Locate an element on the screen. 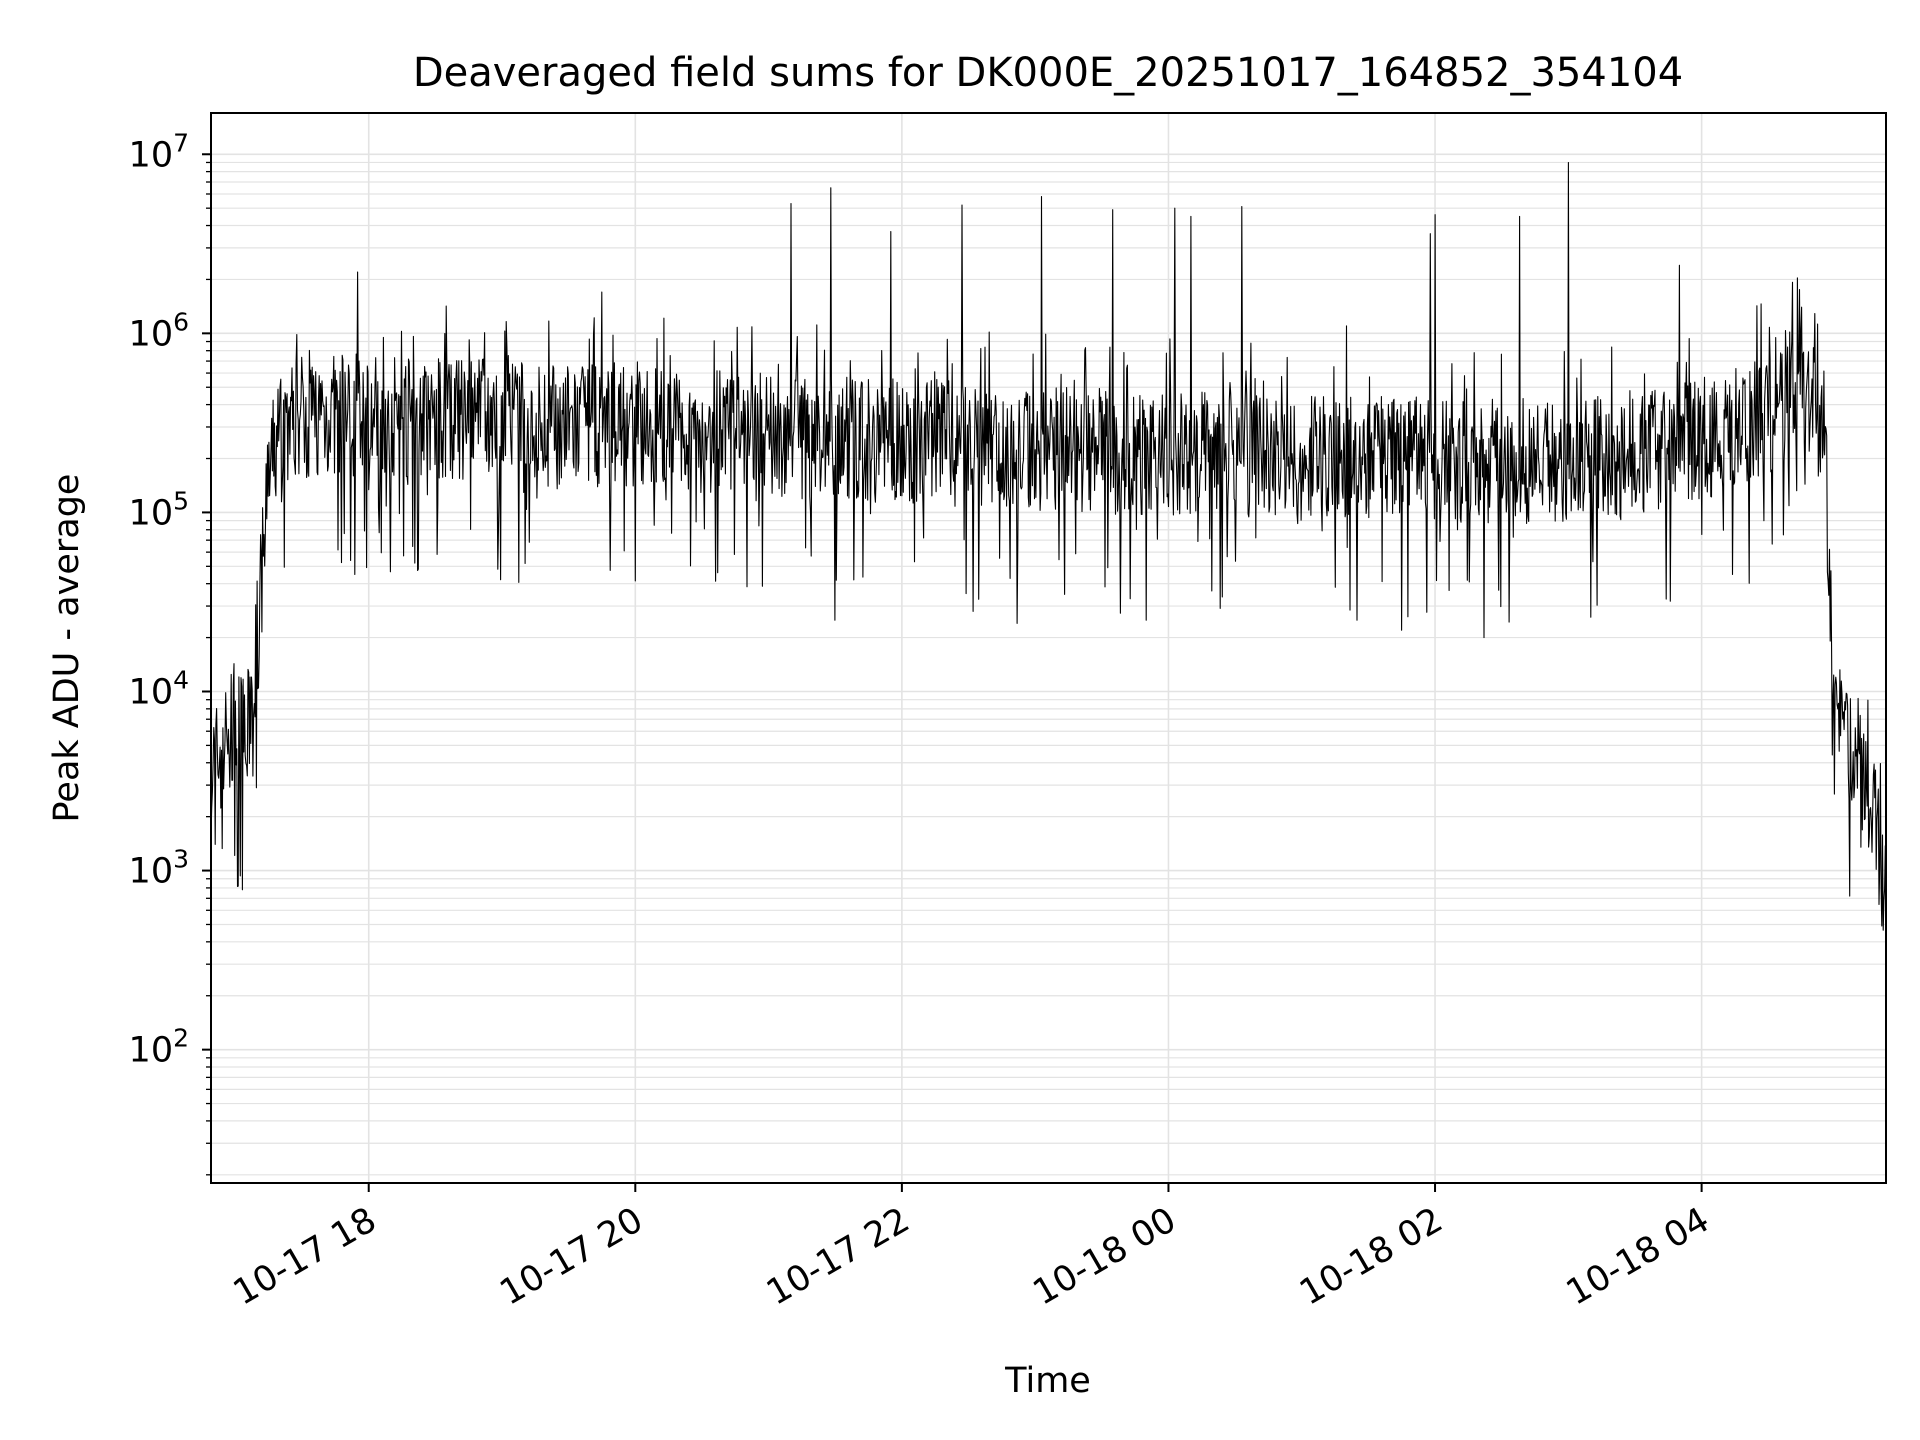  y-tick-label: 10⁶ is located at coordinates (159, 330).